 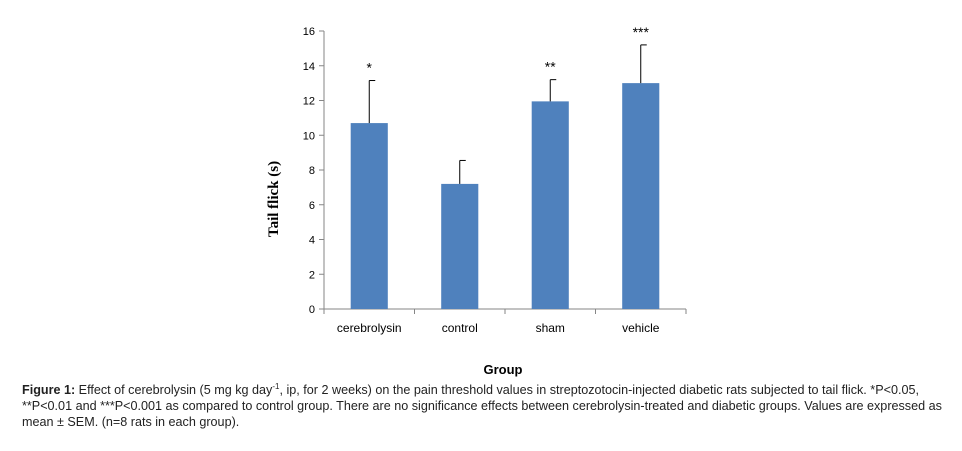 I want to click on x-axis: cerebrolysin control sham vehicle, so click(x=505, y=321).